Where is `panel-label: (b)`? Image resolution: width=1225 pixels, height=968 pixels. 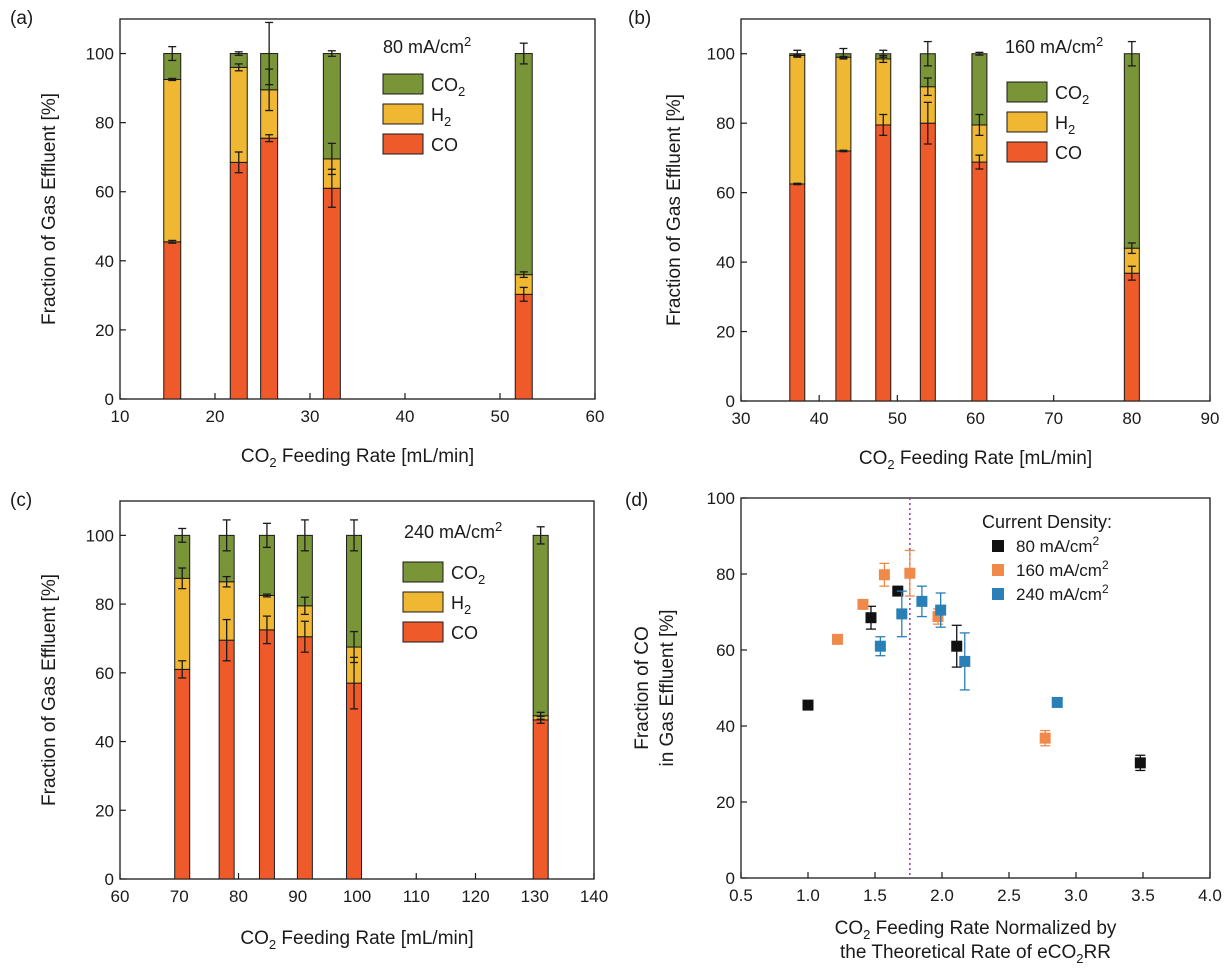 panel-label: (b) is located at coordinates (639, 18).